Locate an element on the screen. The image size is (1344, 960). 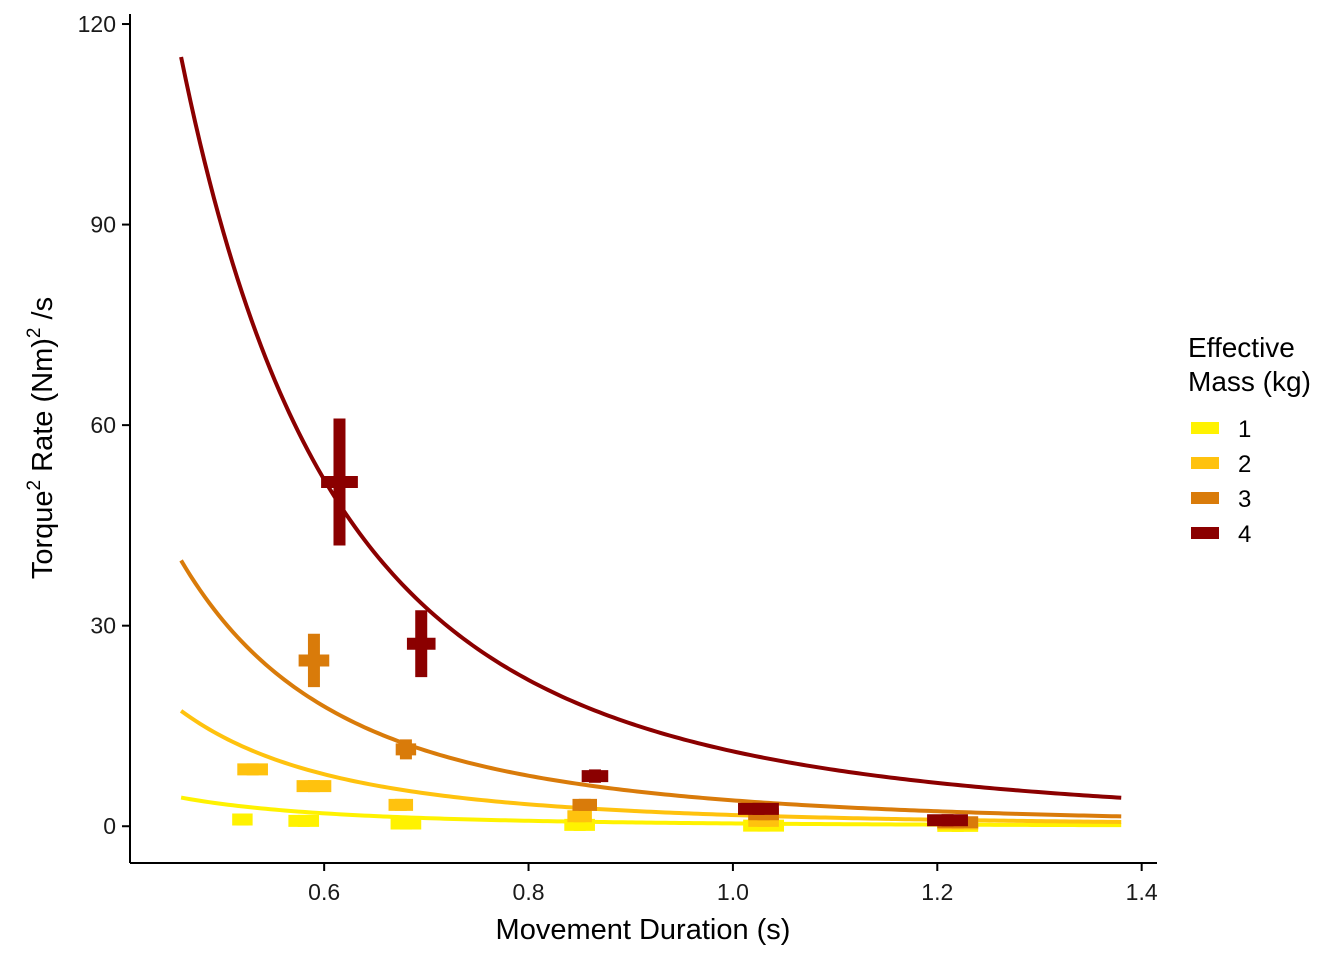
y-ticks: 0 30 60 90 120 is located at coordinates (104, 425).